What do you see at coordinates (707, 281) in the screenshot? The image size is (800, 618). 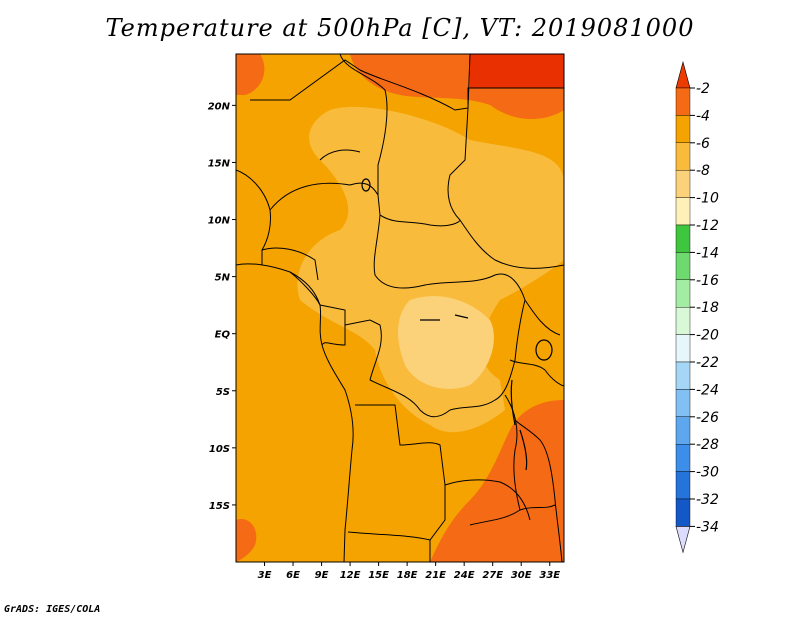 I see `colorbar-label: -16` at bounding box center [707, 281].